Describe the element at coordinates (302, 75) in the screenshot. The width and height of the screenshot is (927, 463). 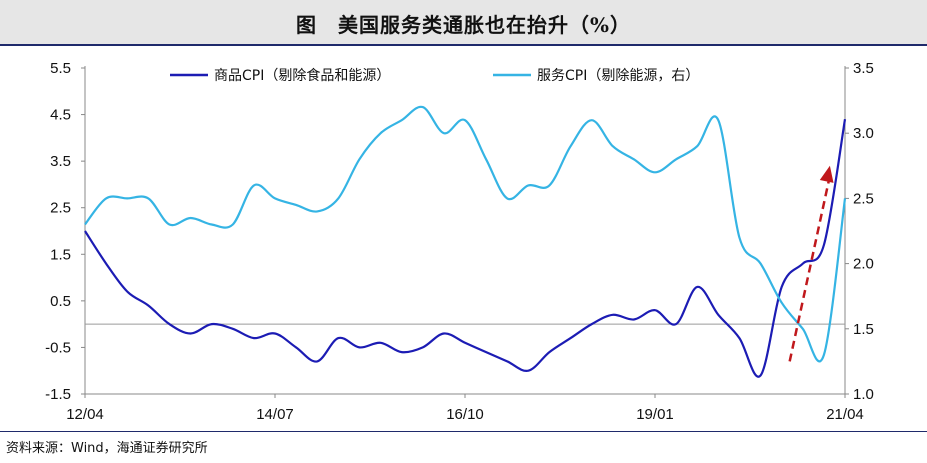
I see `legend-label-goods: 商品CPI（剔除食品和能源）` at that location.